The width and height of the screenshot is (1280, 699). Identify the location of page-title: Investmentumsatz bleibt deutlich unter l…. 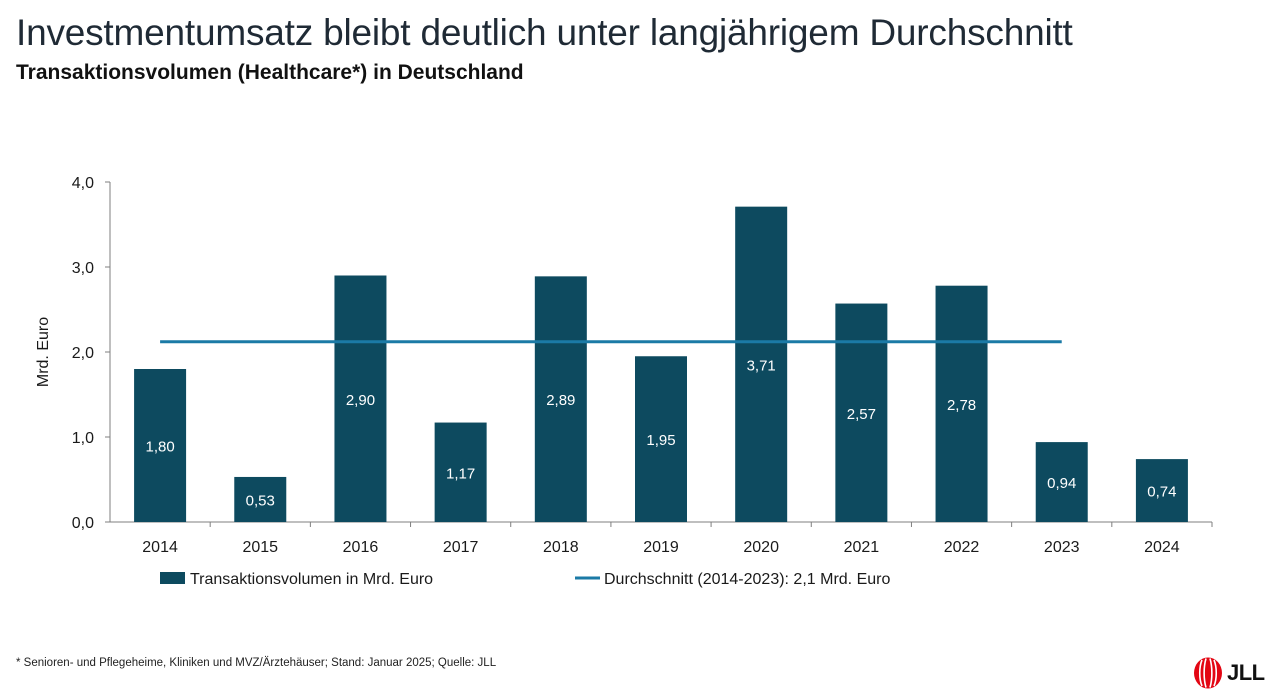
(544, 32).